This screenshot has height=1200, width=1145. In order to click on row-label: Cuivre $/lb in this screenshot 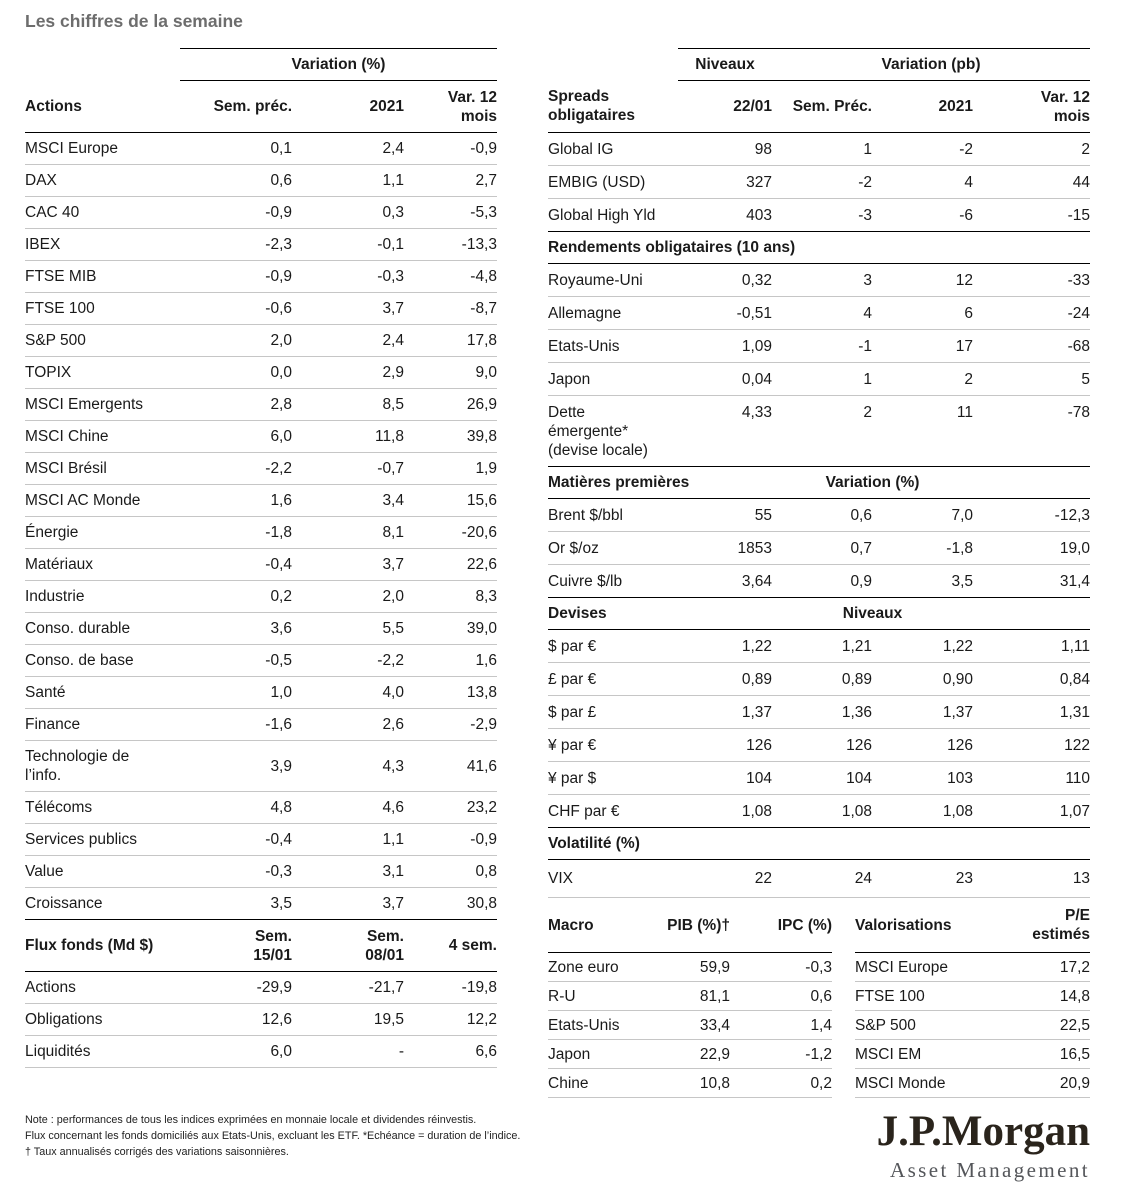, I will do `click(585, 581)`.